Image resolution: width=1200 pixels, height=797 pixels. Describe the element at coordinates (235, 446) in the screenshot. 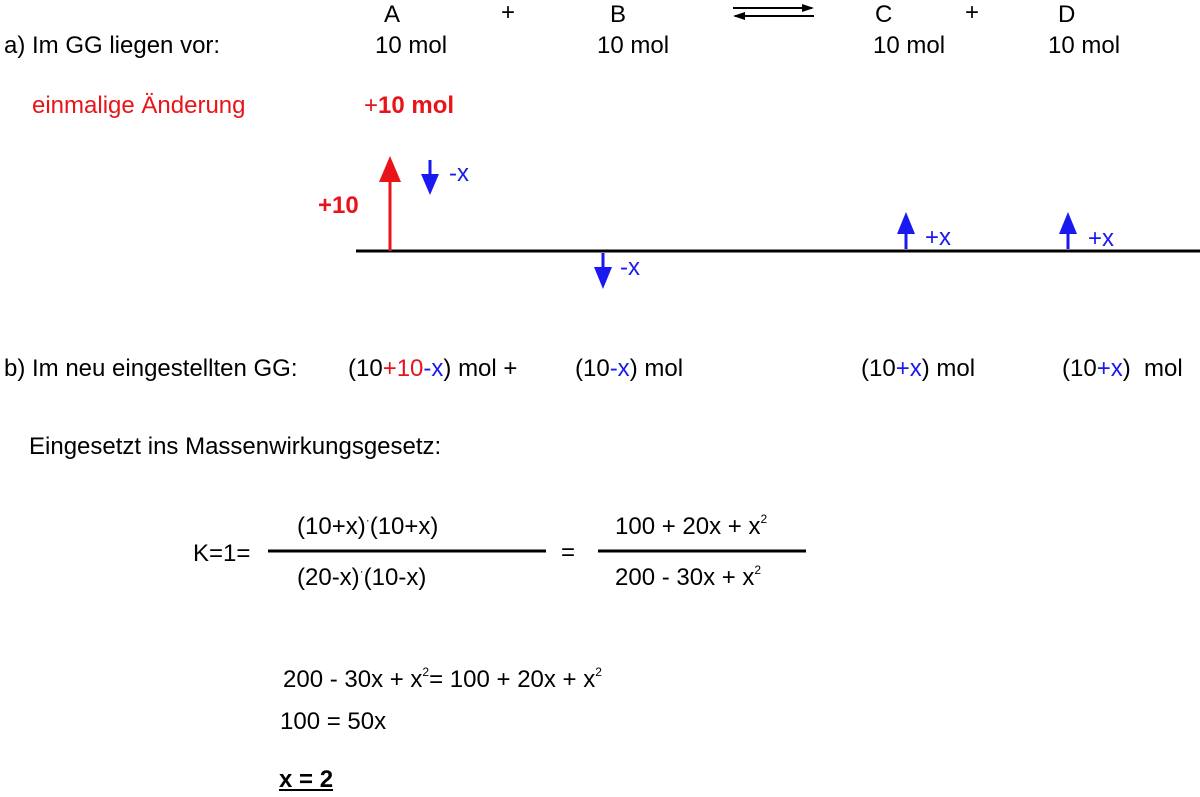

I see `mwg-label: Eingesetzt ins Massenwirkungsgesetz:` at that location.